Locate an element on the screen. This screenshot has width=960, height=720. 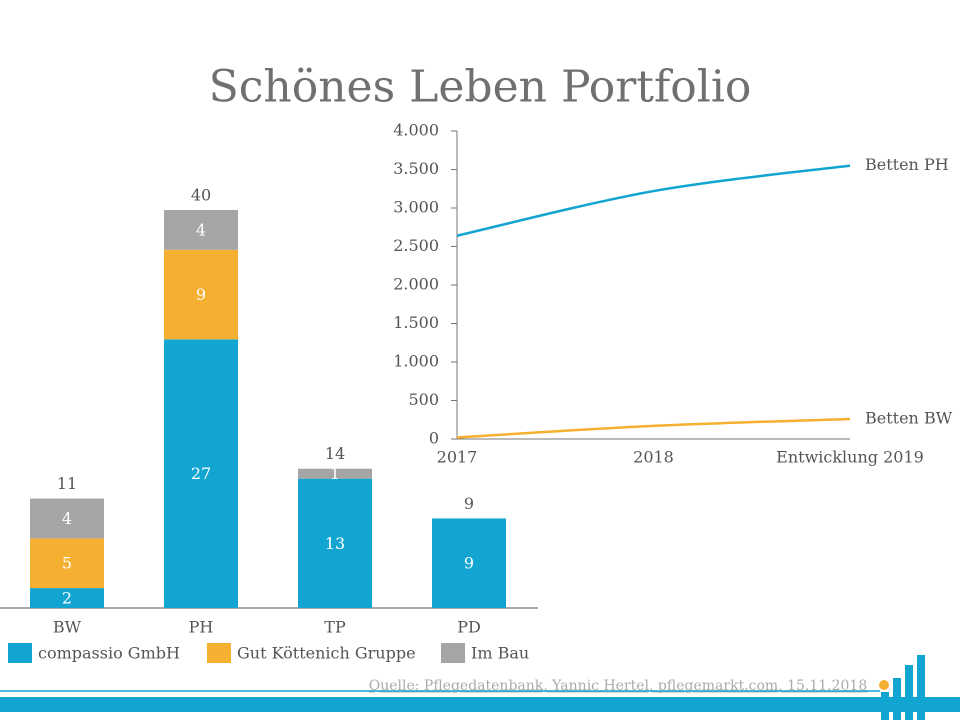
y-tick-label: 3.500 is located at coordinates (416, 168).